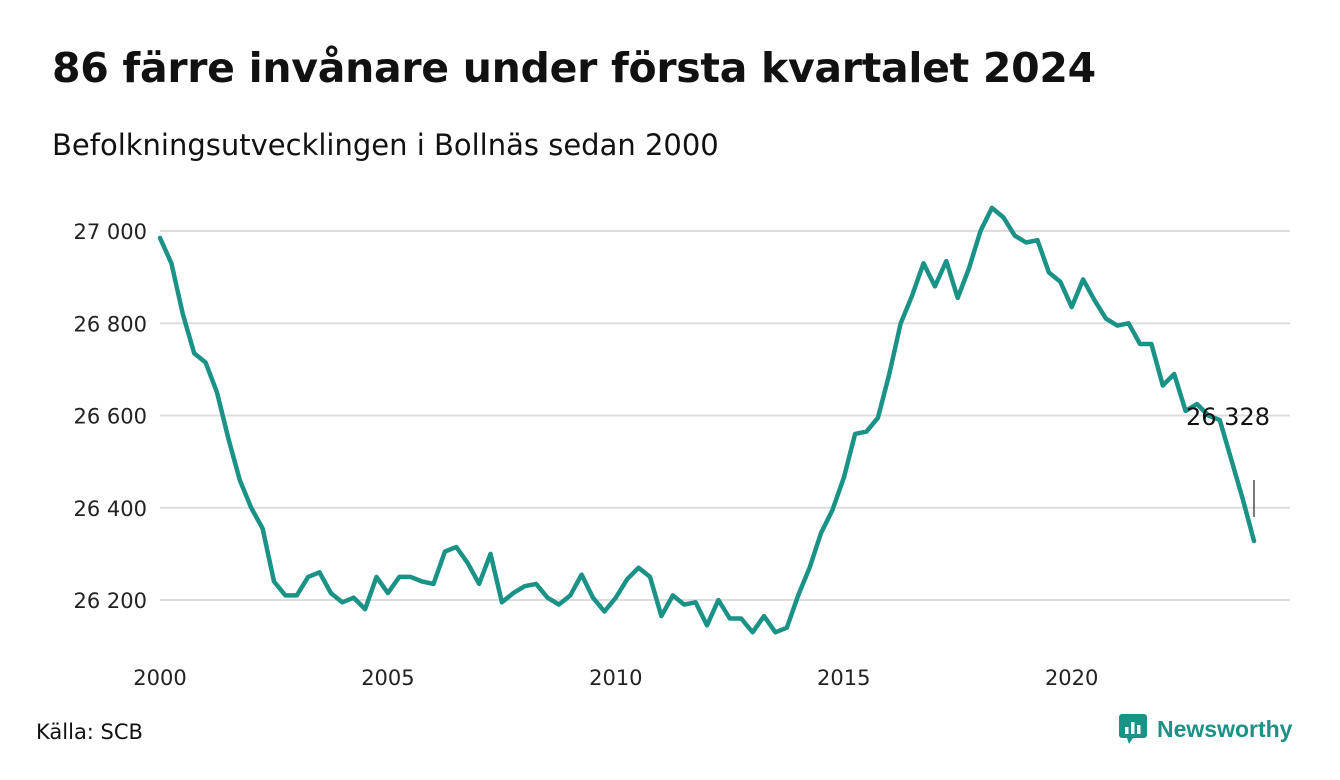 This screenshot has height=780, width=1340. Describe the element at coordinates (1133, 729) in the screenshot. I see `newsworthy-logo-icon` at that location.